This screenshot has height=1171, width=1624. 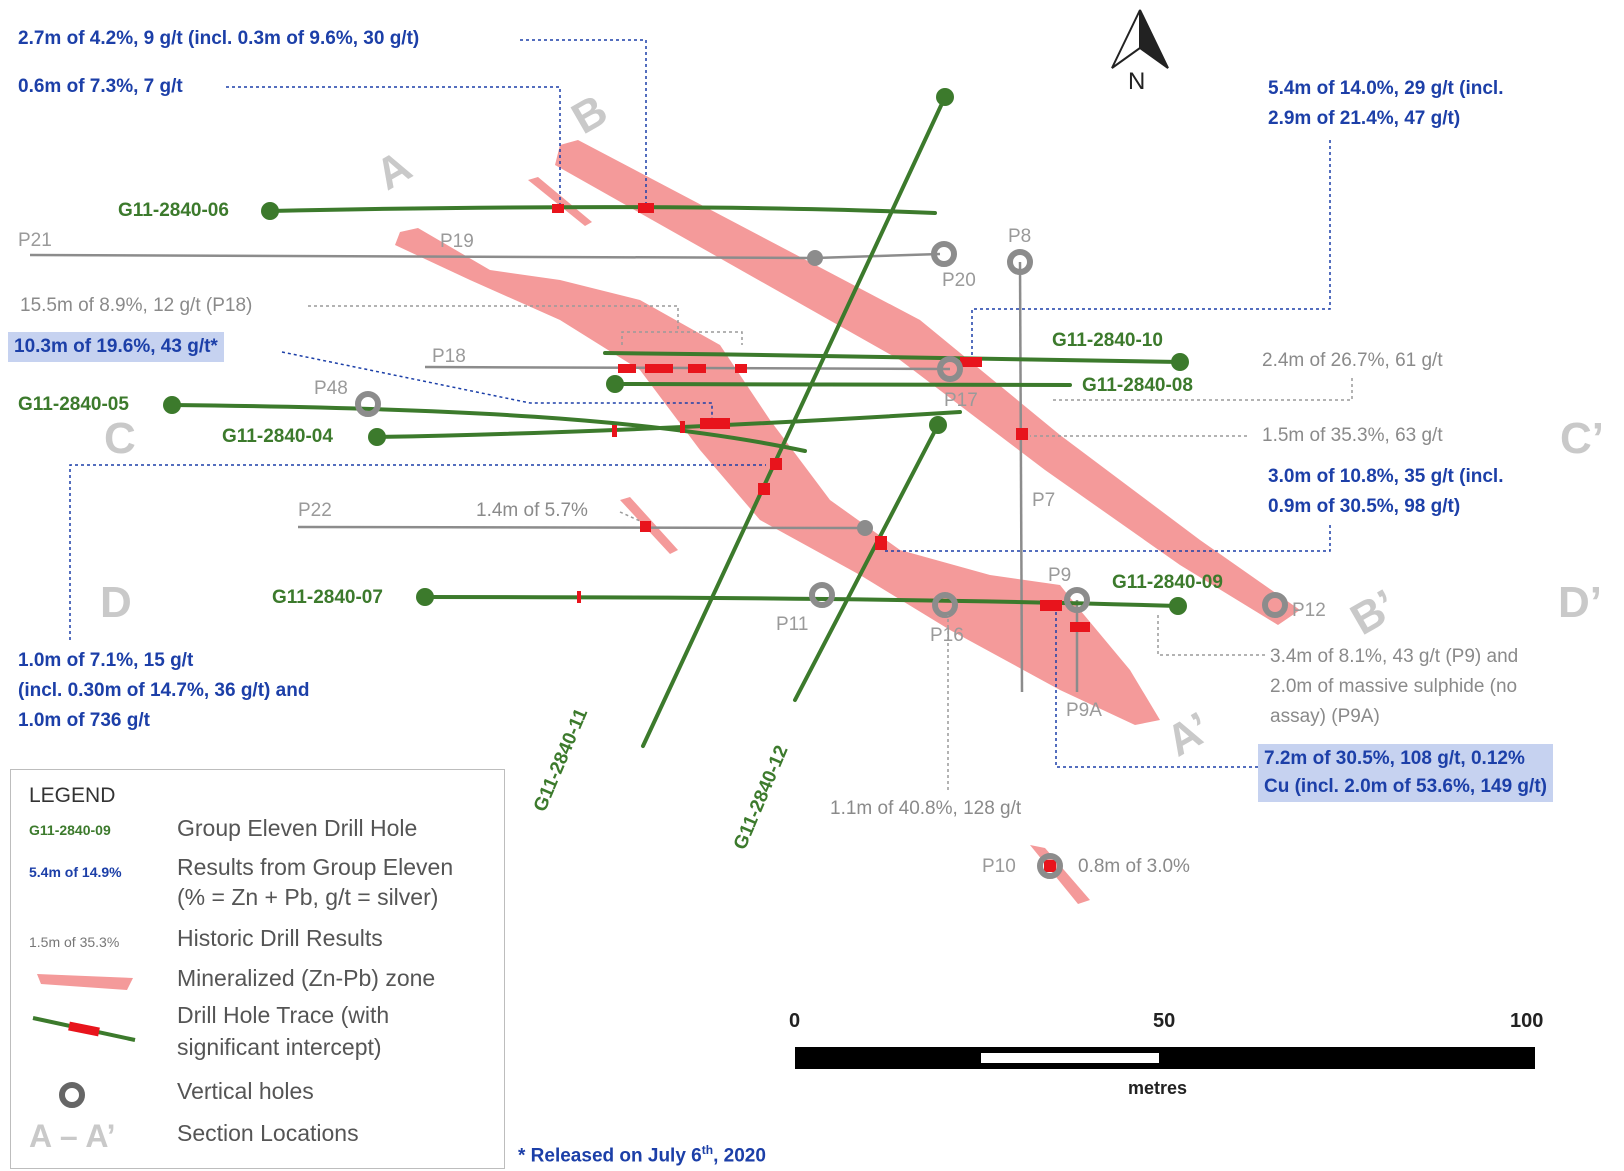 What do you see at coordinates (1580, 602) in the screenshot?
I see `section-label-d-prime: D’` at bounding box center [1580, 602].